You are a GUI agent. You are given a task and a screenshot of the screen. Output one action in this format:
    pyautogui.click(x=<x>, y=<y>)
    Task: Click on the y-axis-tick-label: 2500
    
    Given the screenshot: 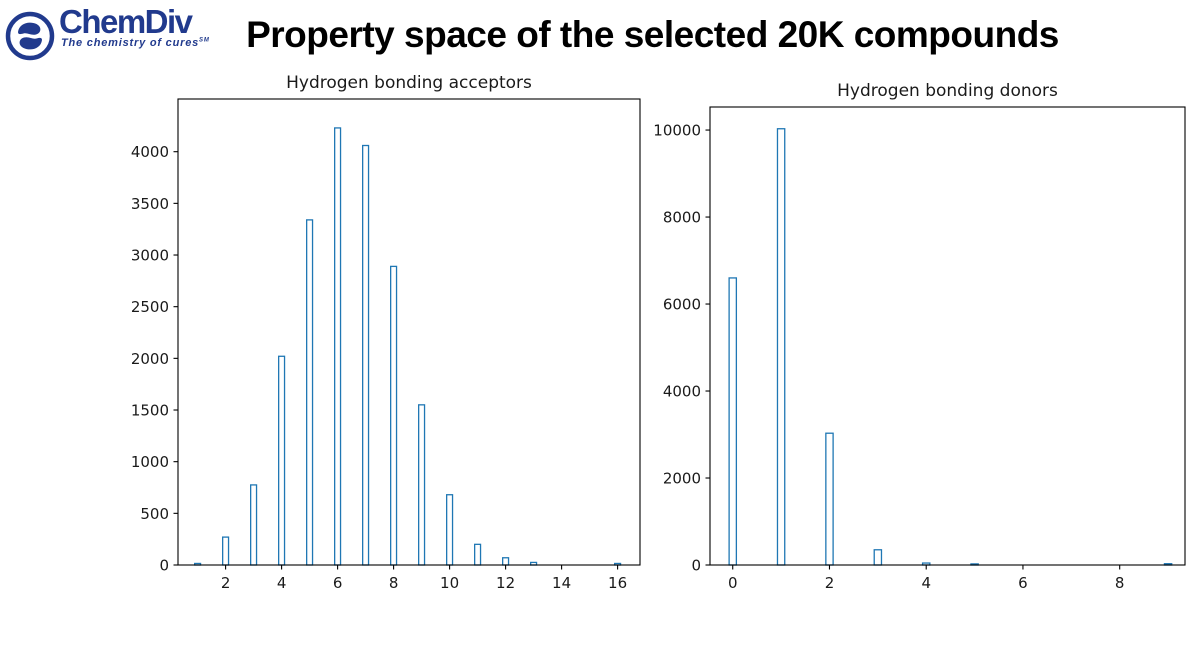 What is the action you would take?
    pyautogui.click(x=150, y=307)
    